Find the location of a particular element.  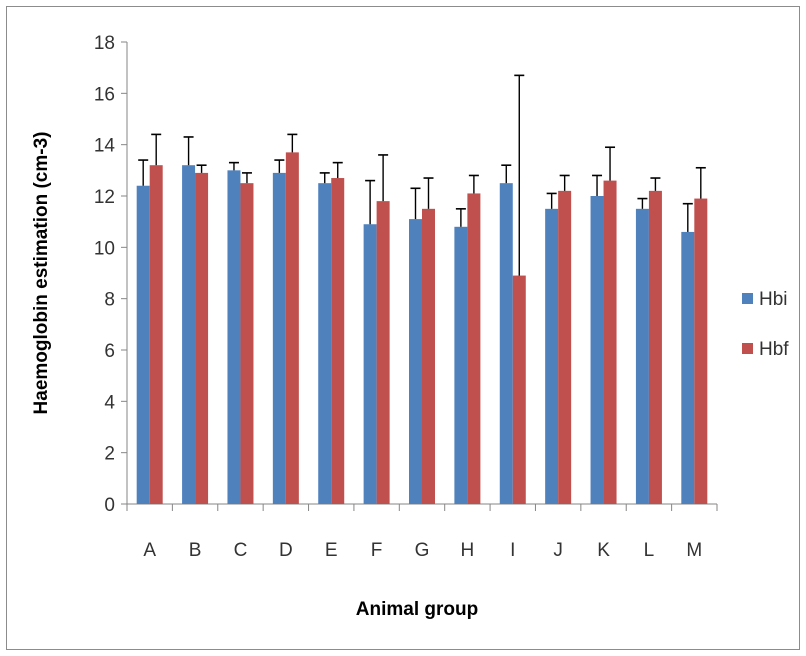

bar-hbf-m is located at coordinates (701, 351).